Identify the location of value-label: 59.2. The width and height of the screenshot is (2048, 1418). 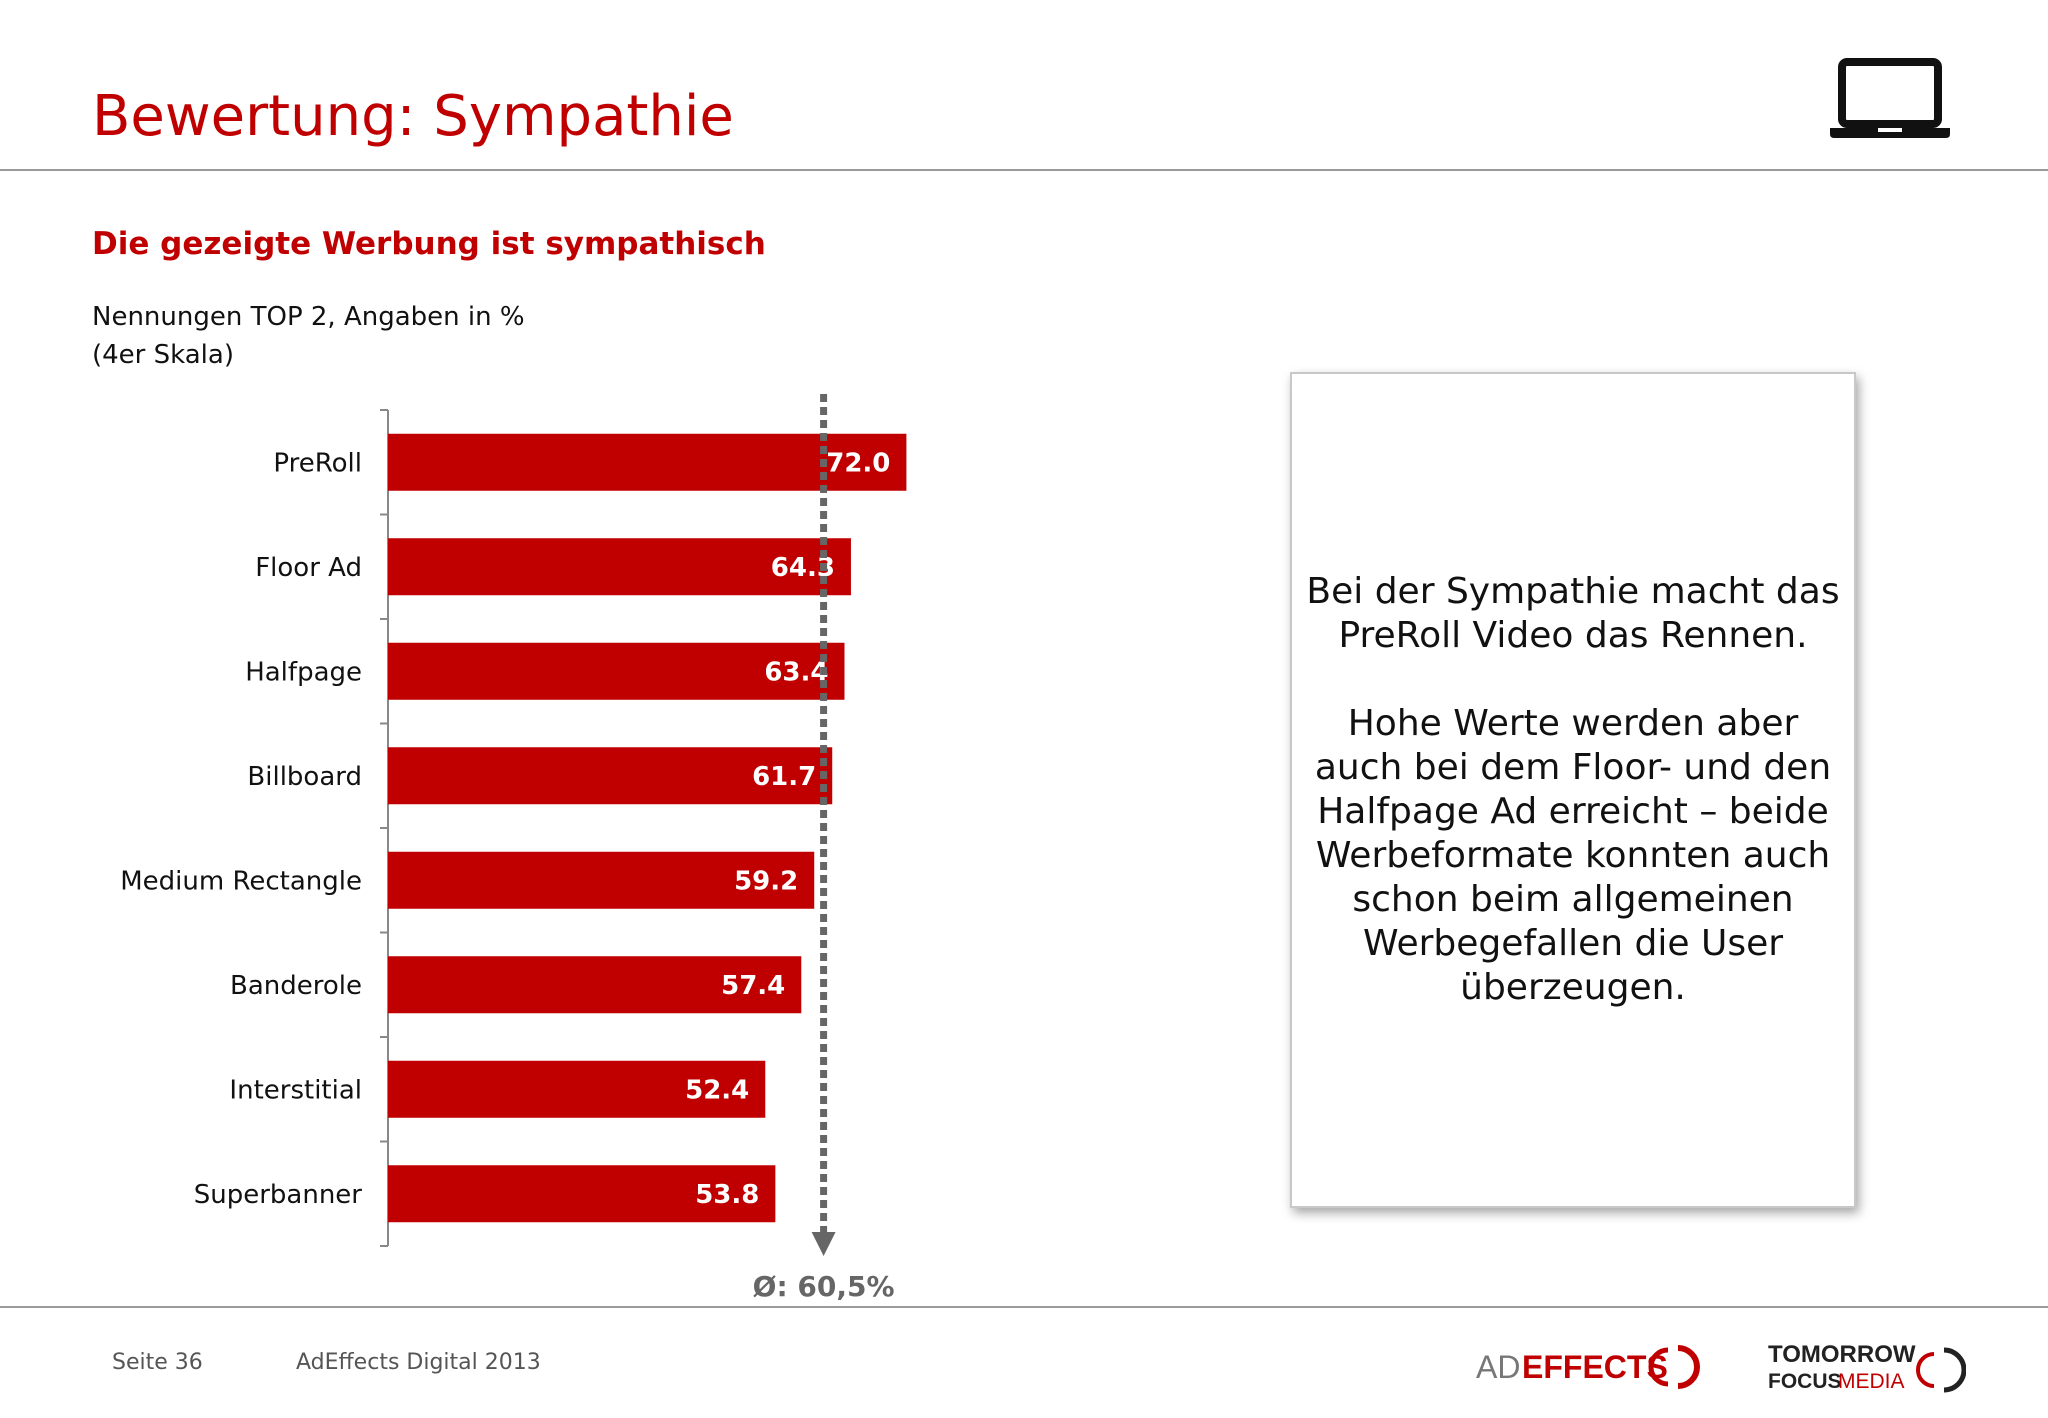
(766, 881).